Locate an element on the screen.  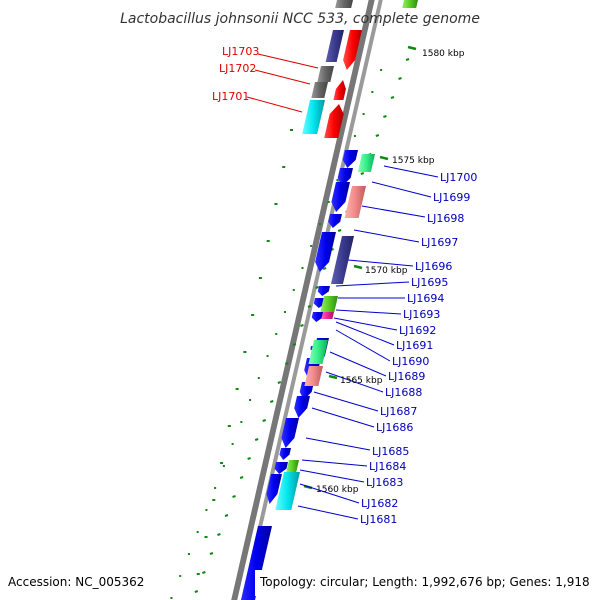
gene-label-lj1687: LJ1687 is located at coordinates (398, 411).